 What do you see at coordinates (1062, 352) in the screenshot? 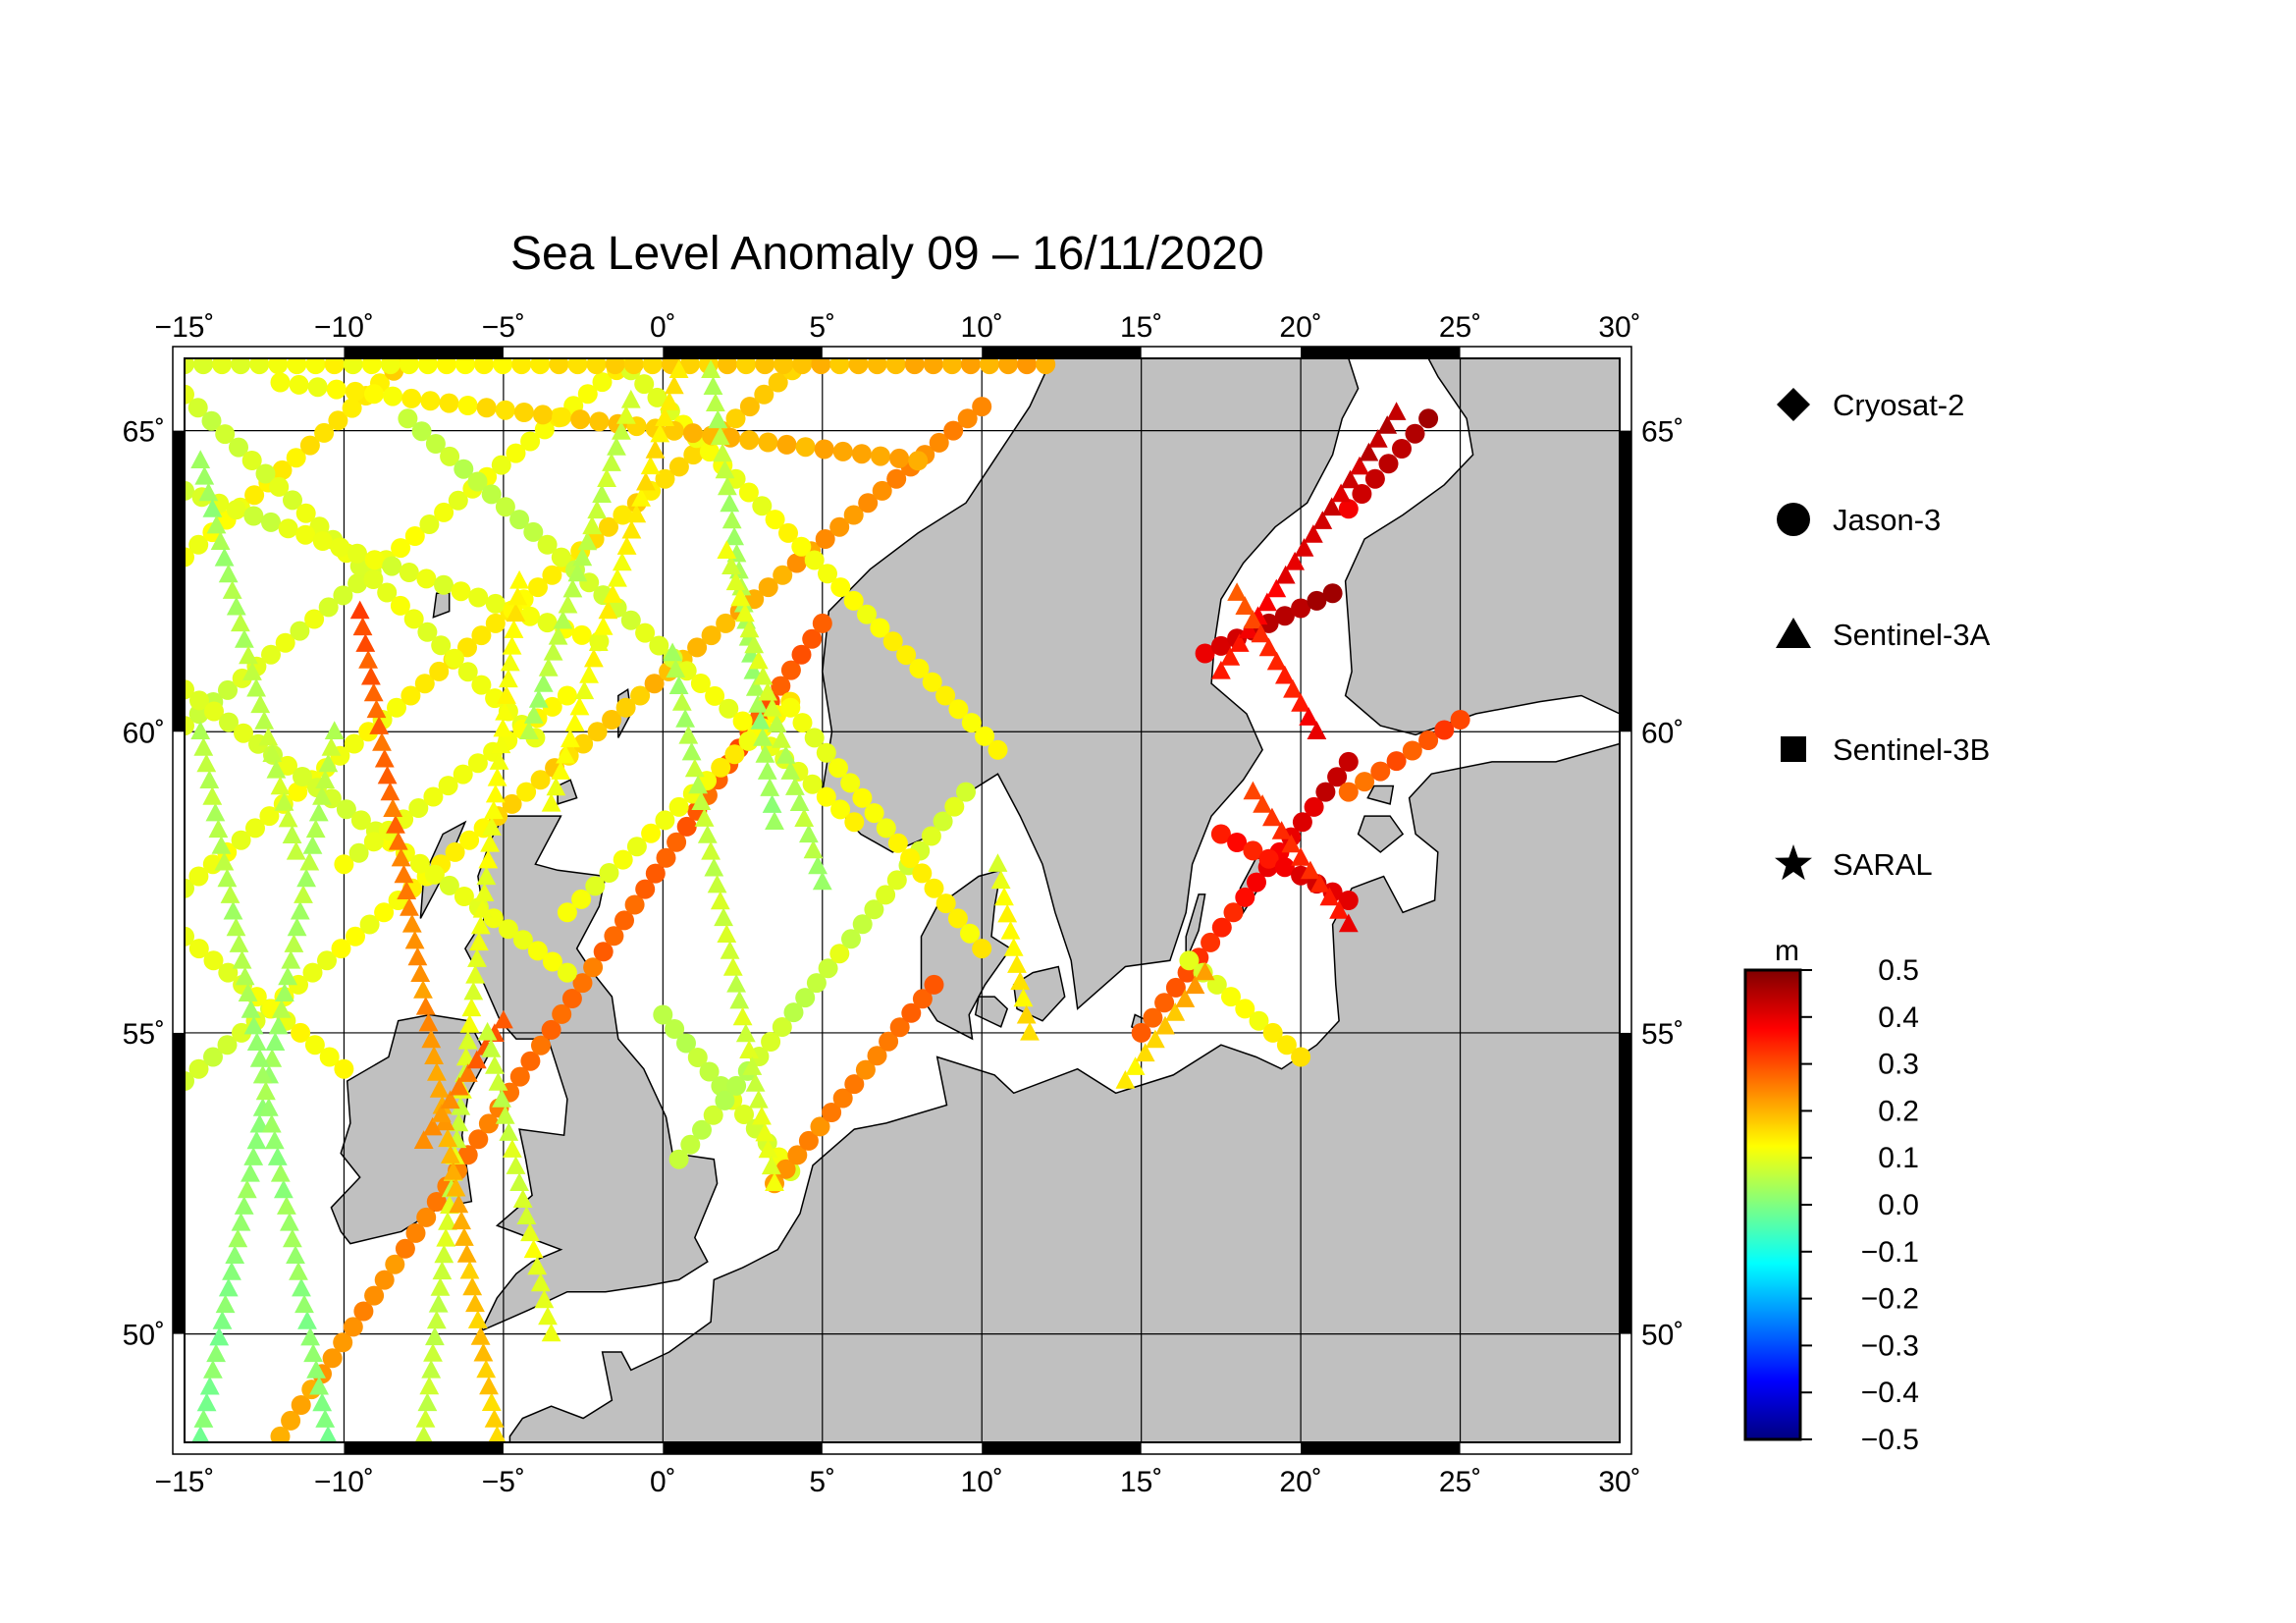
I see `frame-bar-top` at bounding box center [1062, 352].